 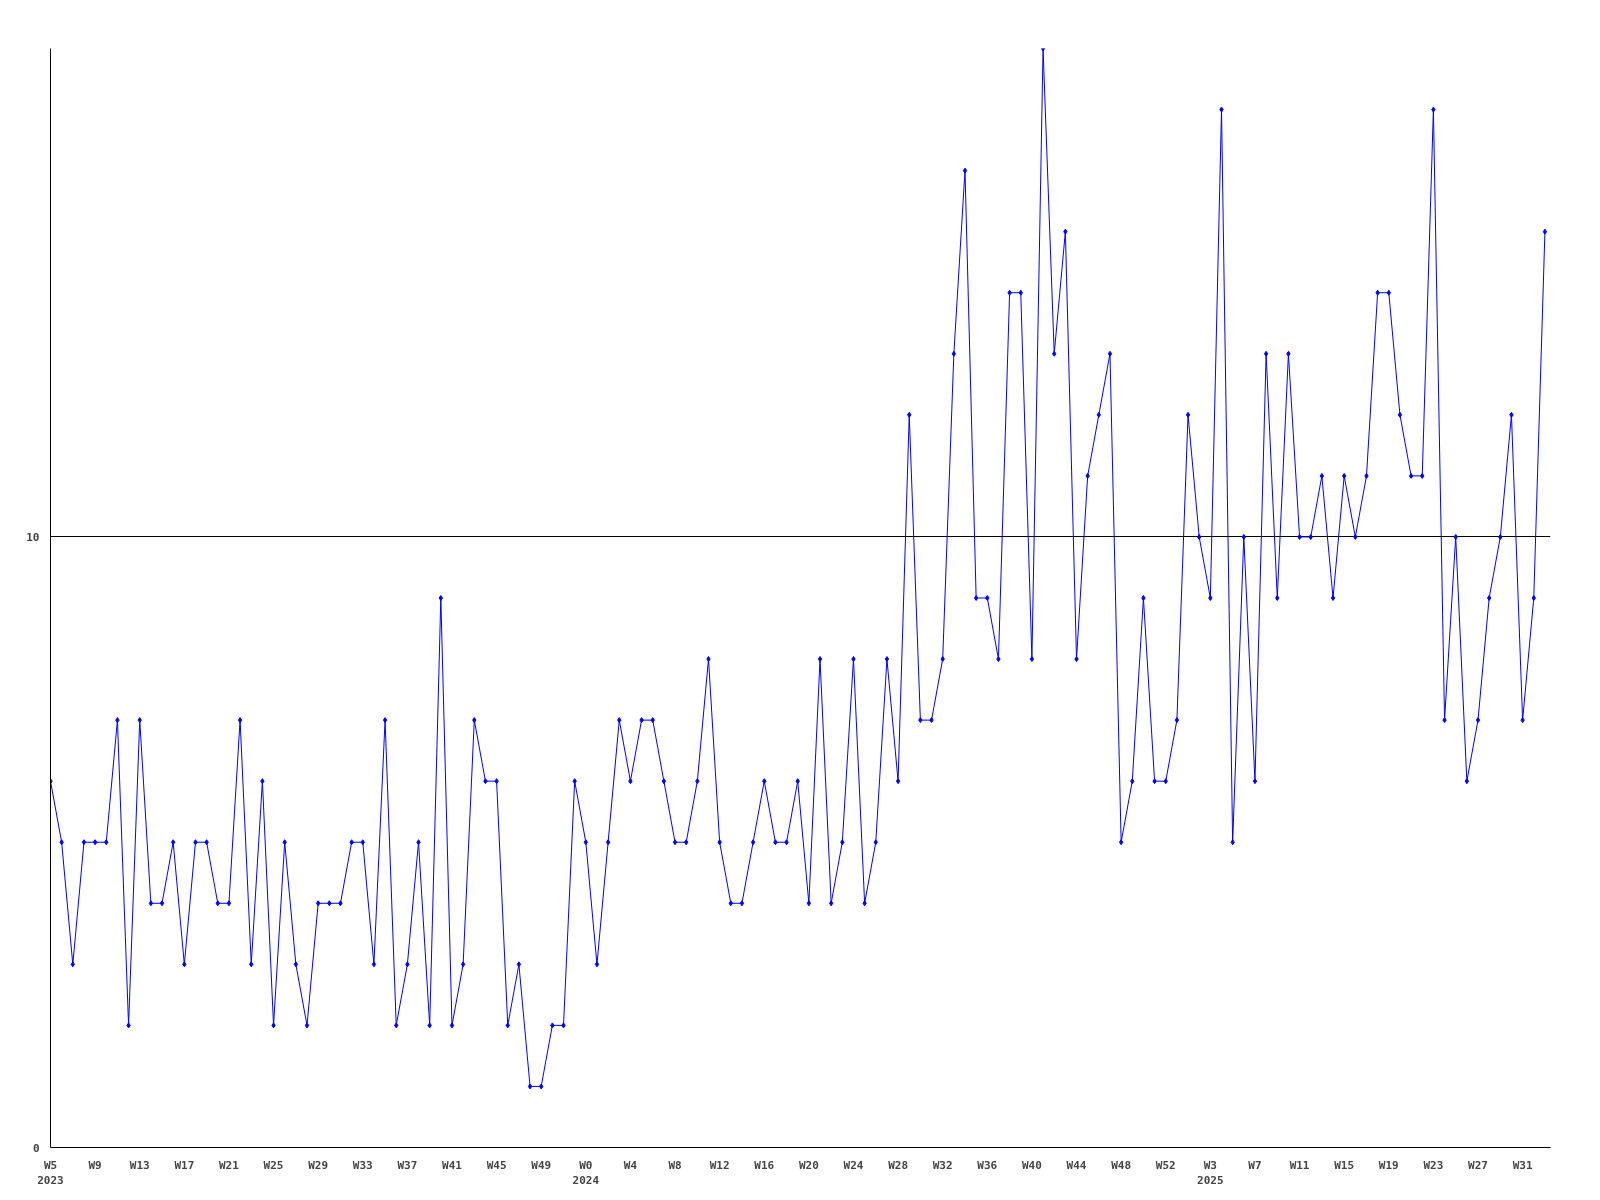 I want to click on x-tick-label: W33, so click(x=362, y=1165).